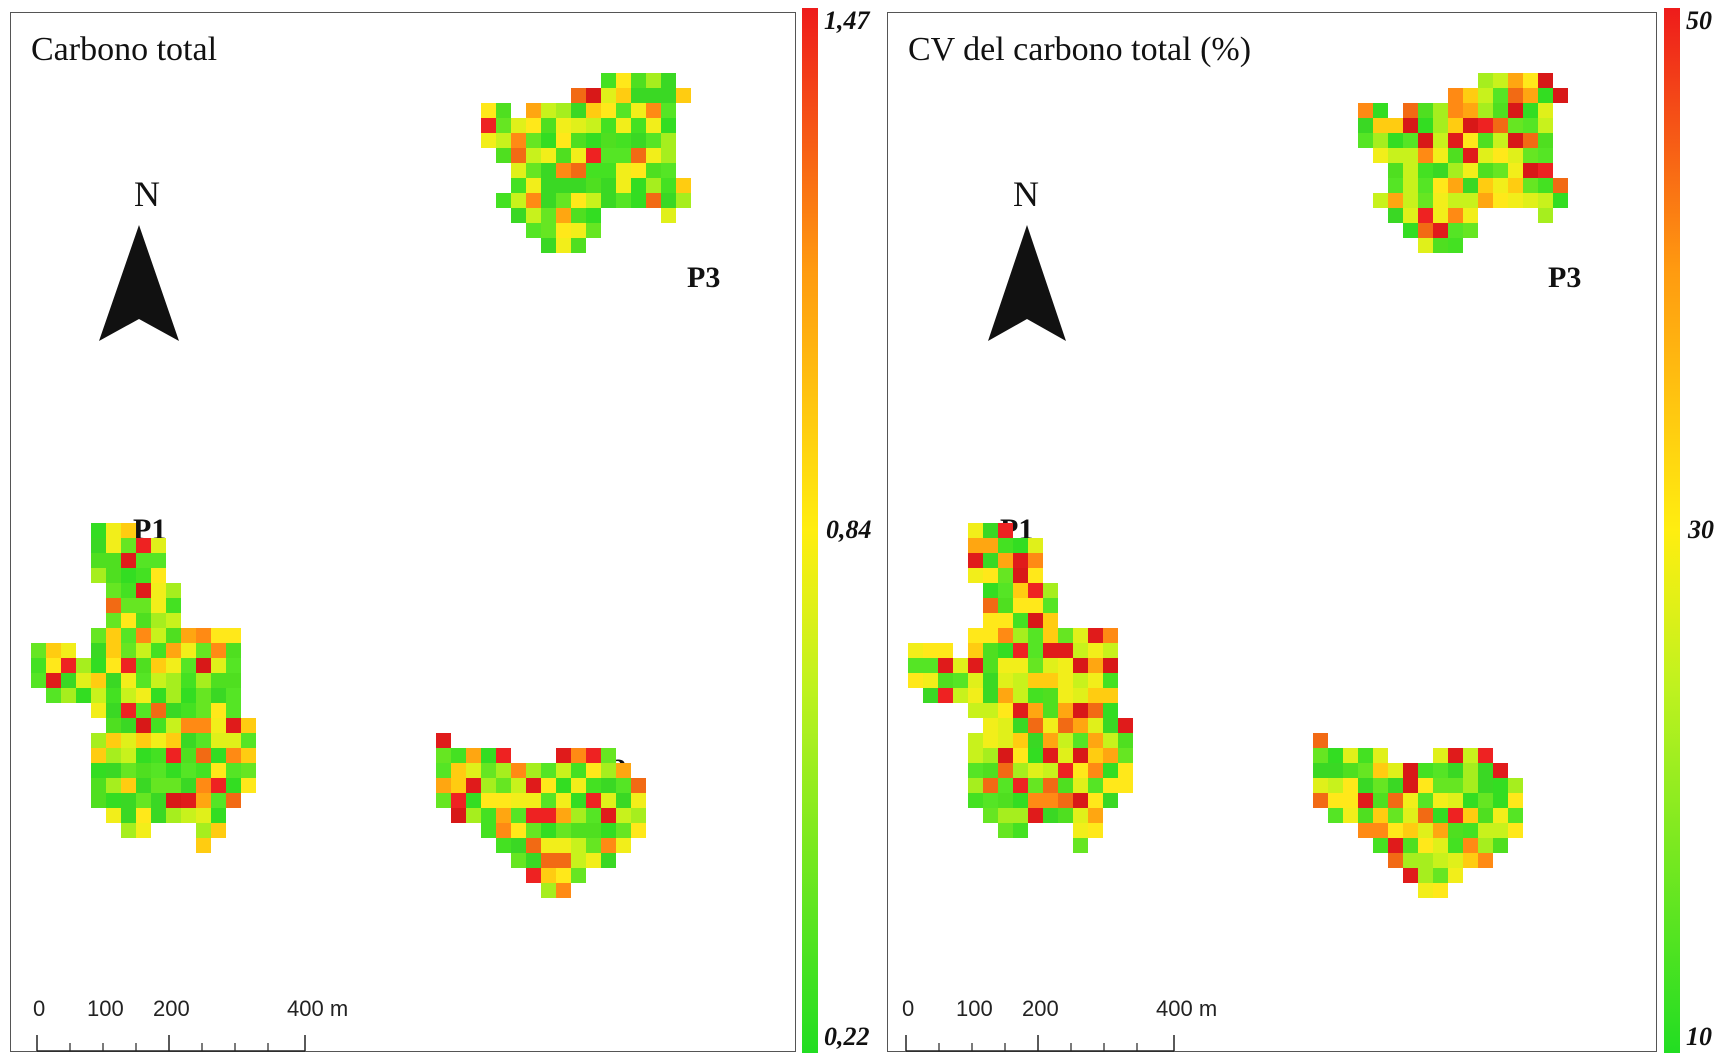  I want to click on scale-bar, so click(1040, 1043).